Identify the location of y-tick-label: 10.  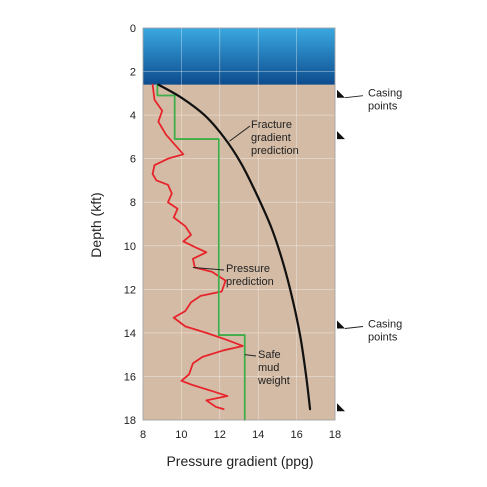
(130, 247).